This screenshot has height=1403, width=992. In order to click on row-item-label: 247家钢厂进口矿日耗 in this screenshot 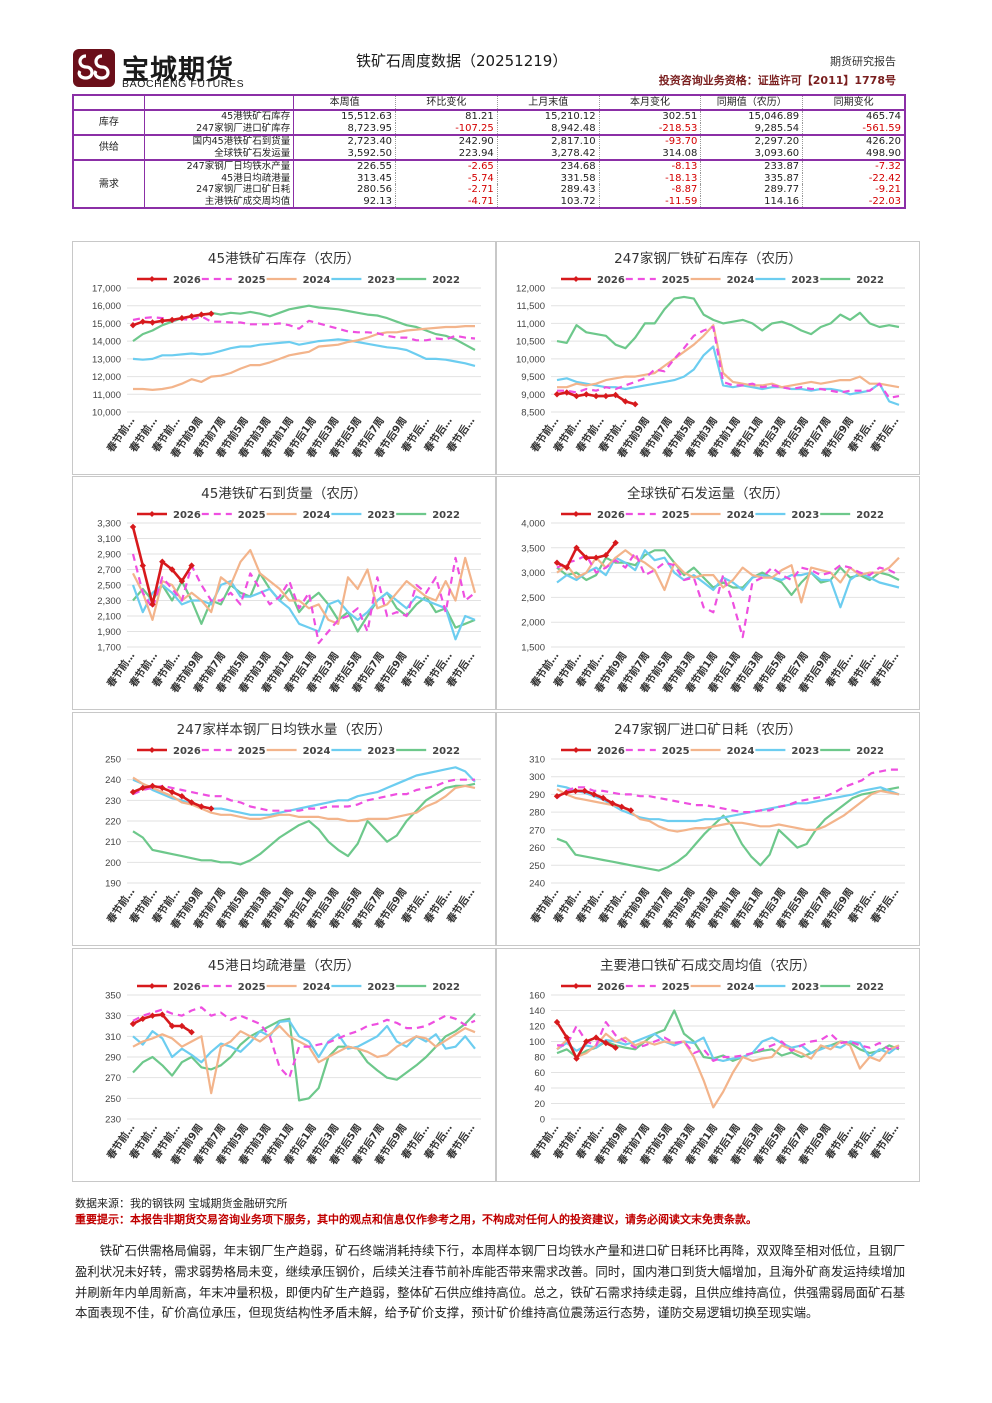, I will do `click(219, 190)`.